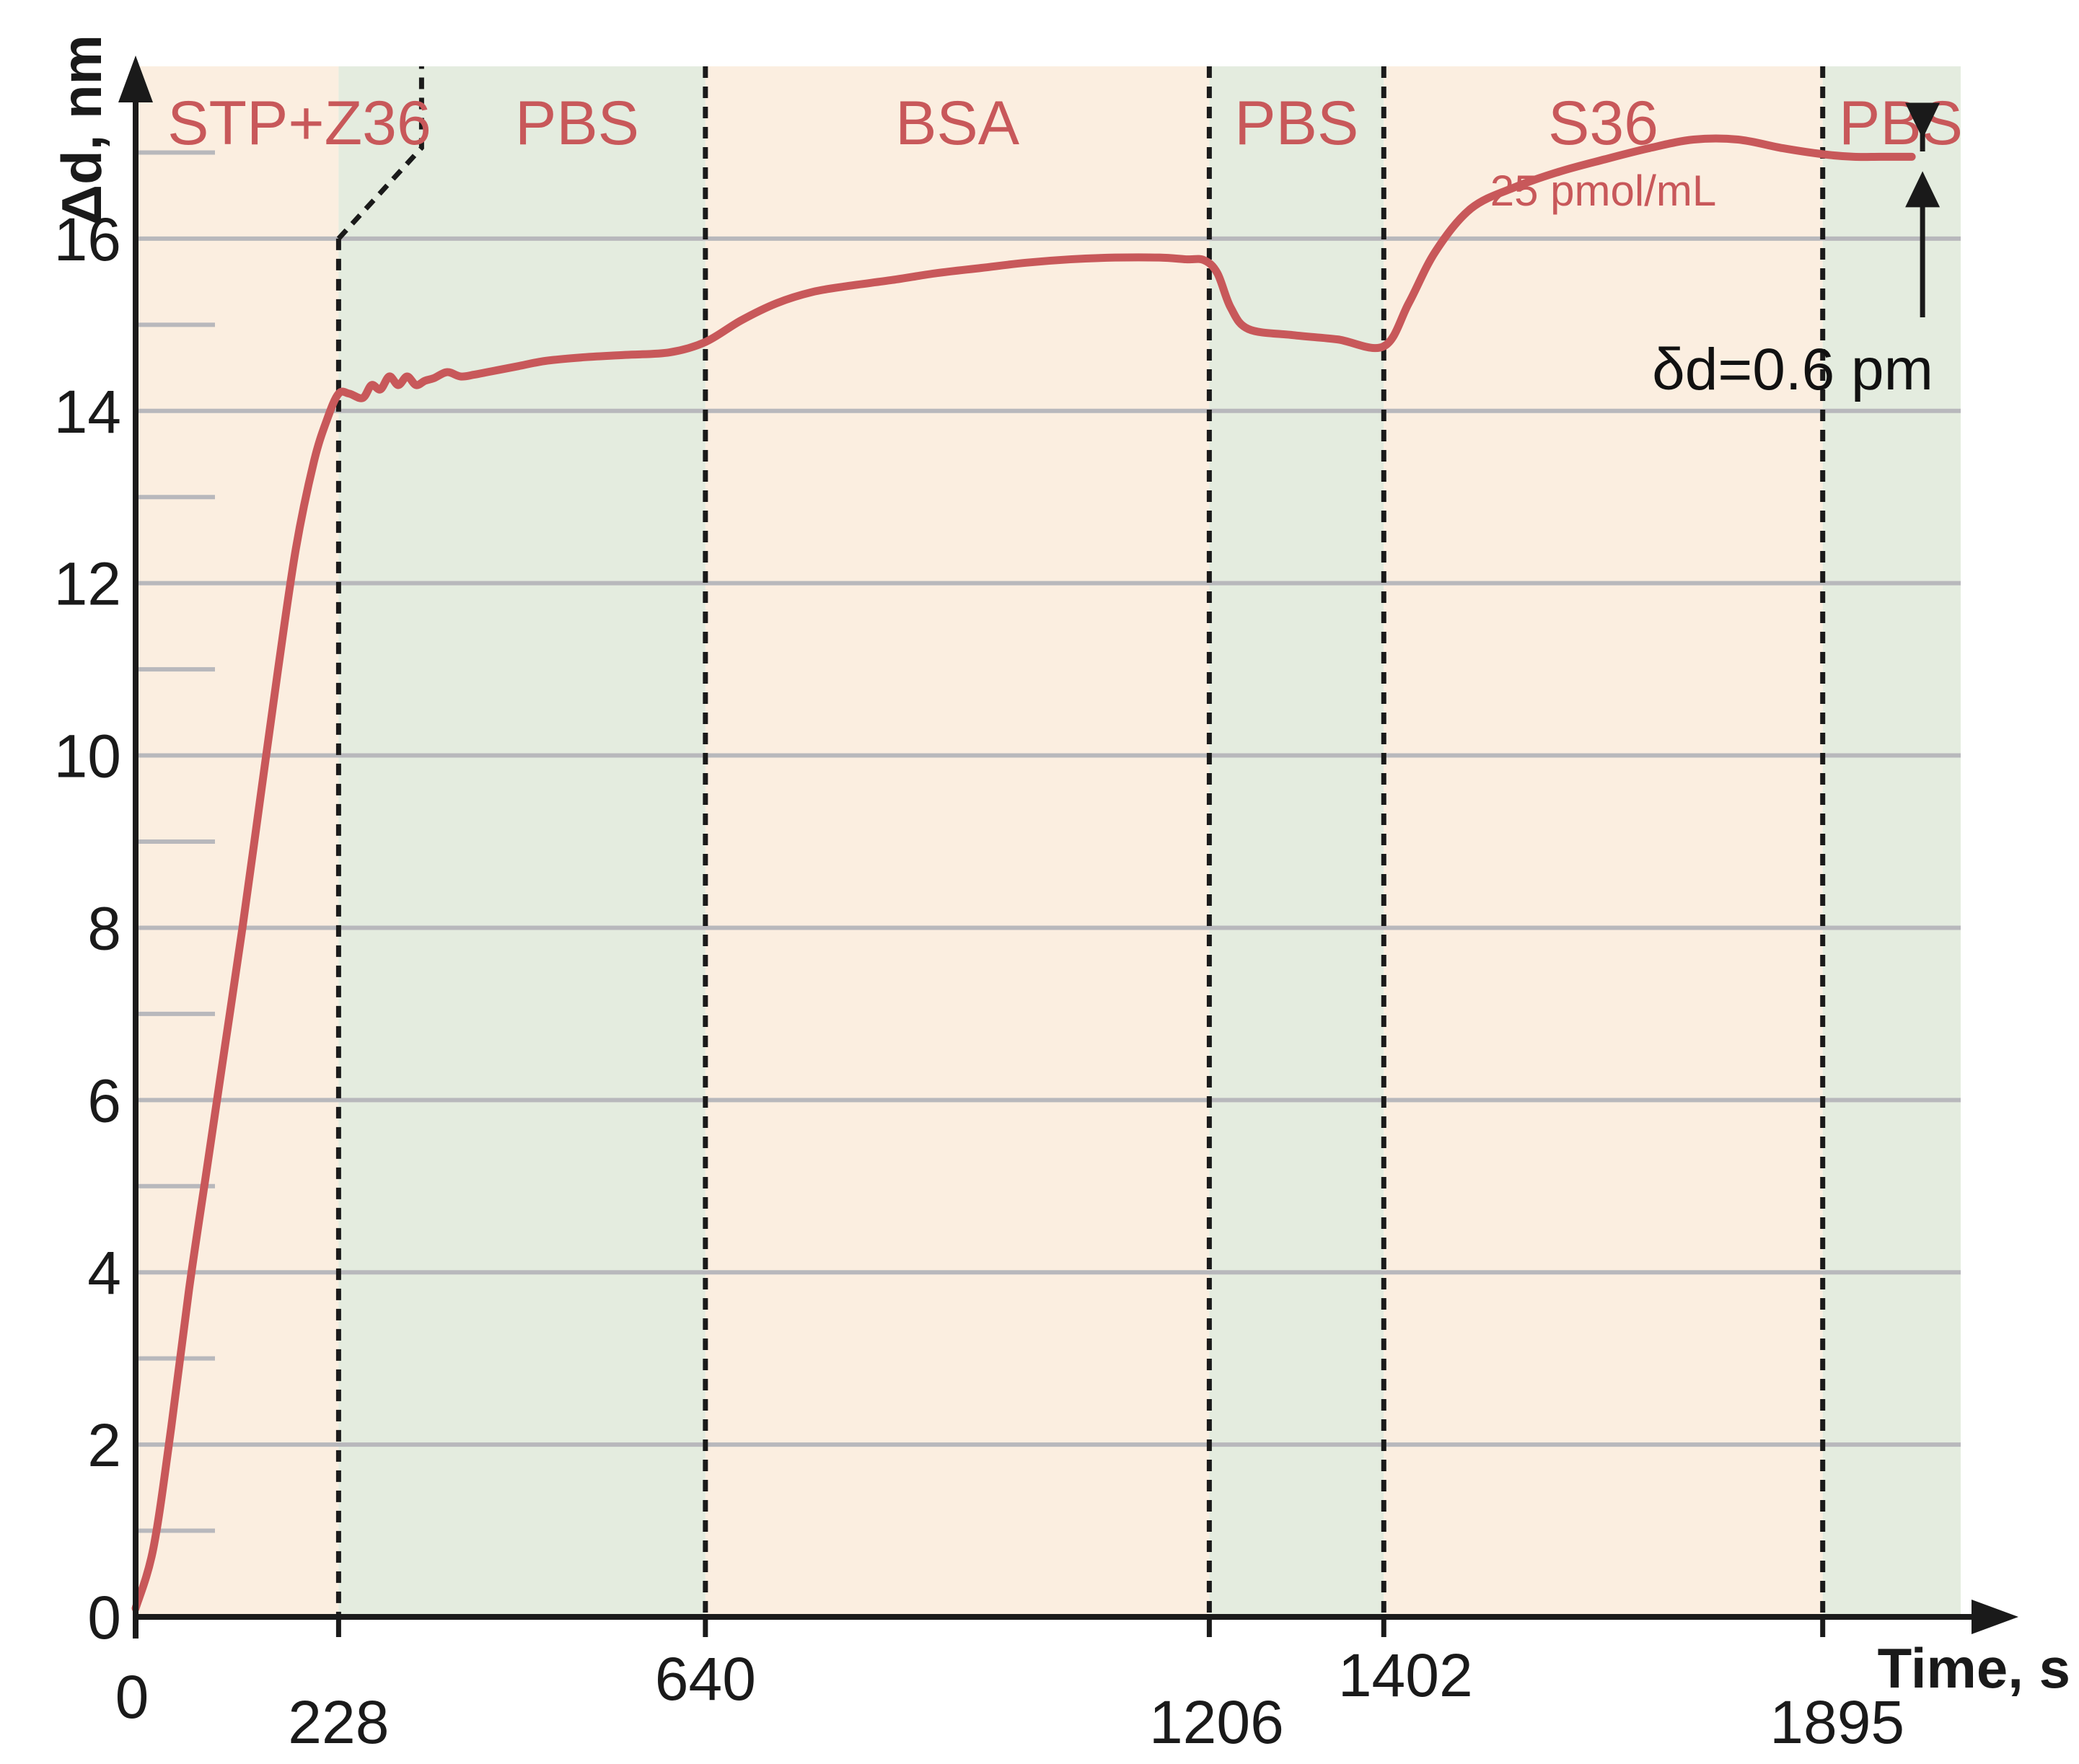 Image resolution: width=2079 pixels, height=1764 pixels. I want to click on y-tick-label: 4, so click(104, 1273).